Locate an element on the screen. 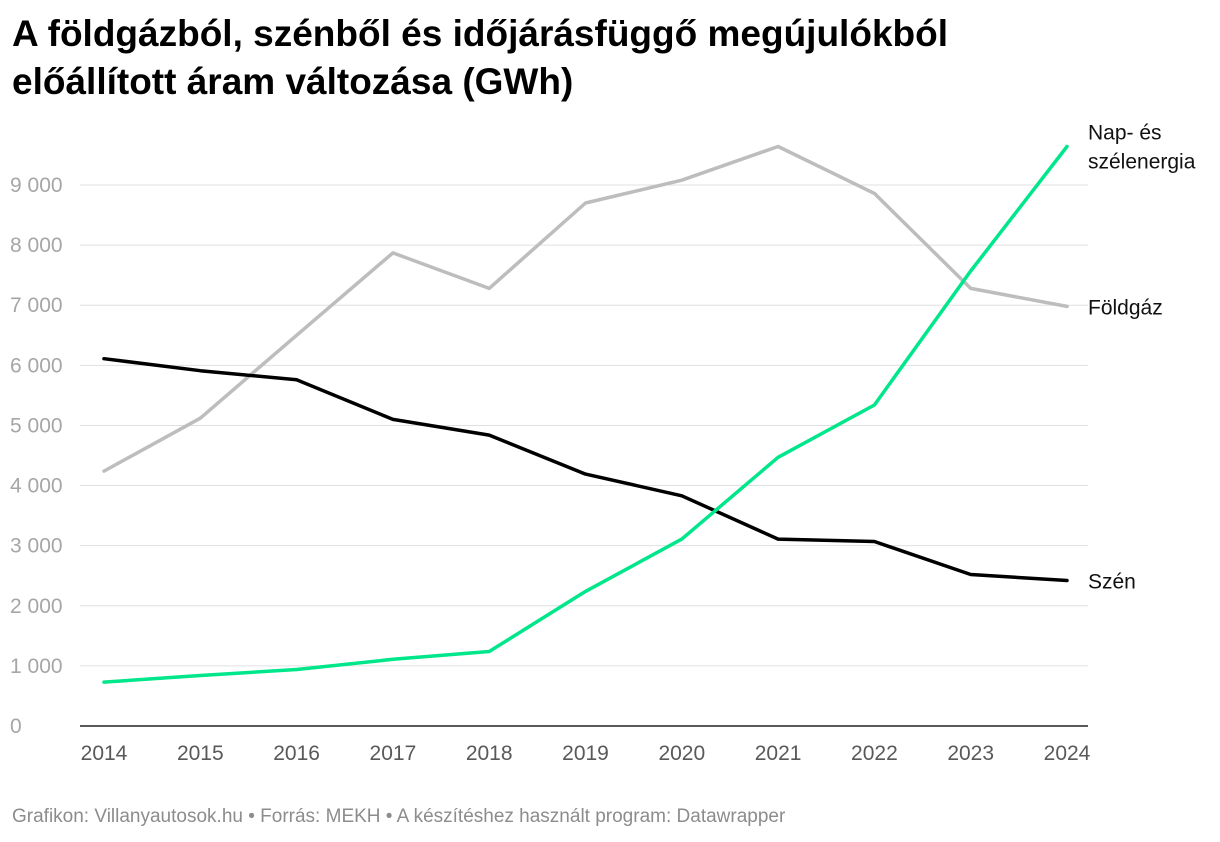 This screenshot has height=842, width=1220. x-tick-label: 2021 is located at coordinates (778, 753).